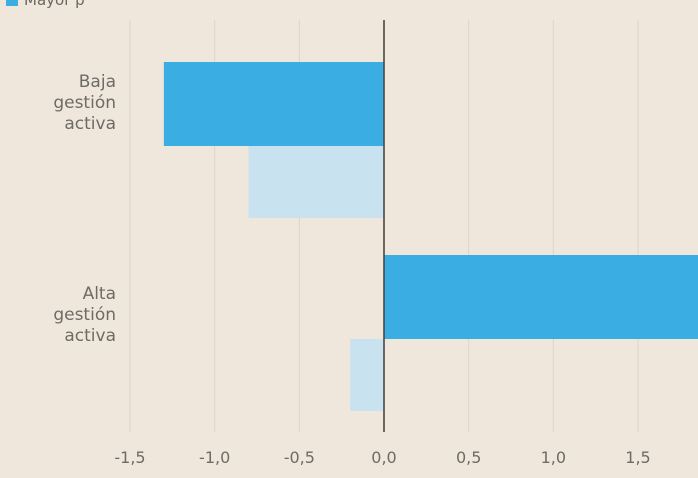  I want to click on legend: Mayor p, so click(349, 4).